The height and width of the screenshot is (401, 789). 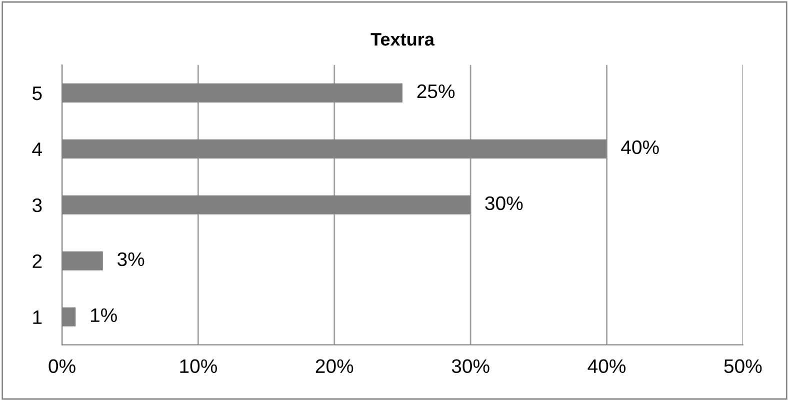 What do you see at coordinates (37, 93) in the screenshot?
I see `y-tick-label: 5` at bounding box center [37, 93].